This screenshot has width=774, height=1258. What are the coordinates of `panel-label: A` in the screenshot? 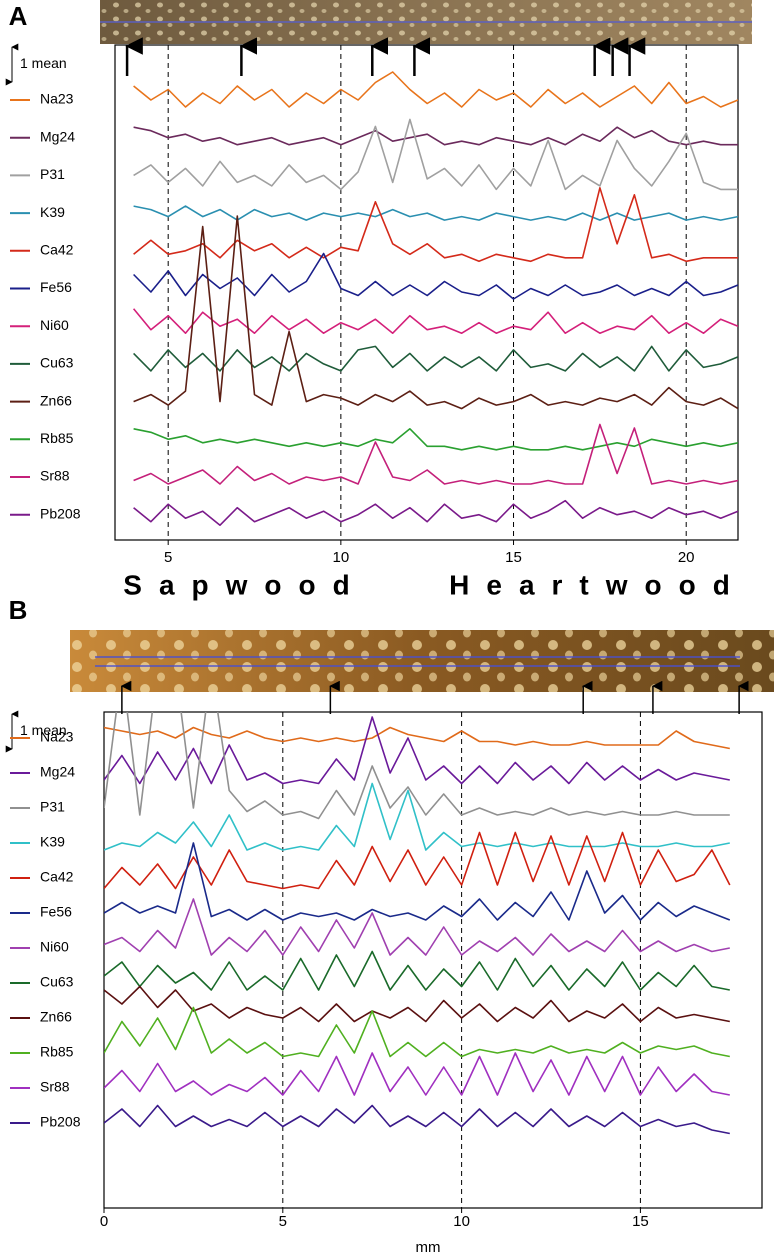 It's located at (18, 16).